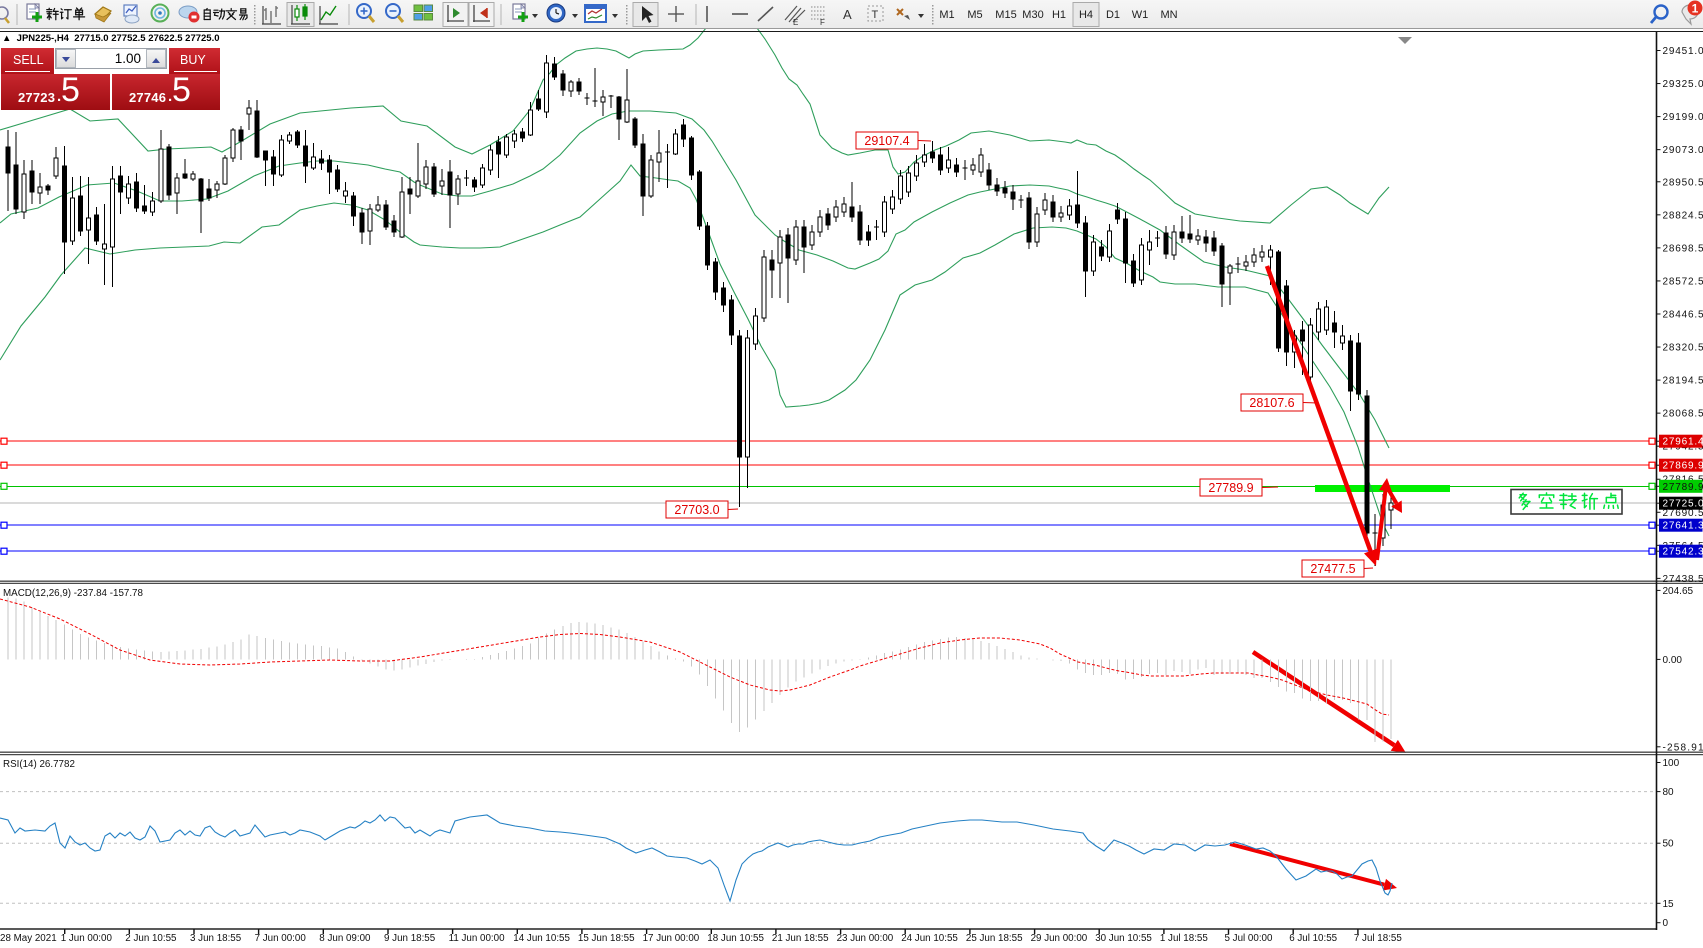 Image resolution: width=1703 pixels, height=948 pixels. Describe the element at coordinates (1113, 15) in the screenshot. I see `svg-text: D1` at that location.